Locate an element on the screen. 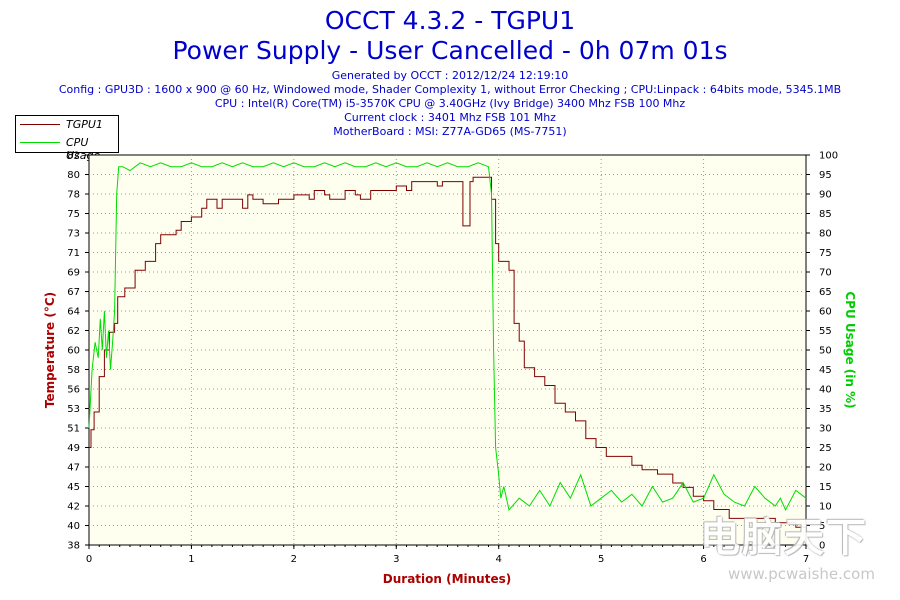 Image resolution: width=900 pixels, height=600 pixels. y-right-tick-label: 5 is located at coordinates (822, 526).